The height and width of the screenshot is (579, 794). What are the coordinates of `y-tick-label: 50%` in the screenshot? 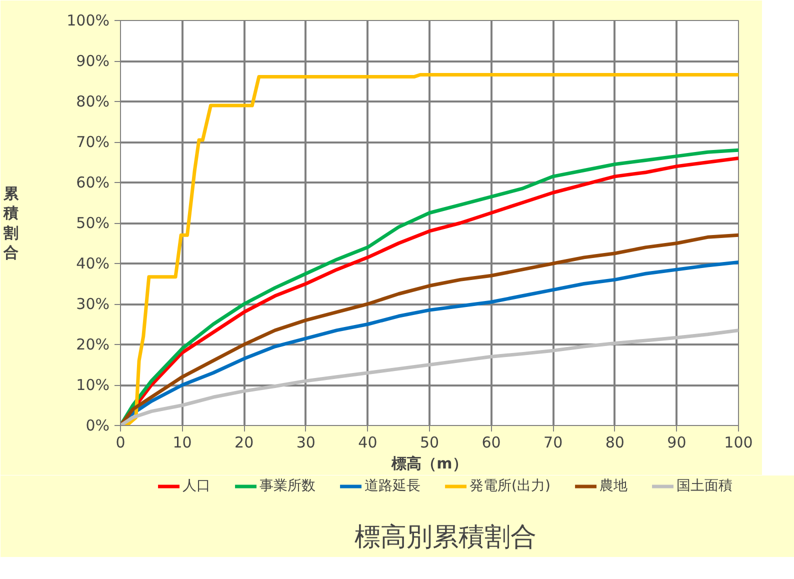 It's located at (93, 223).